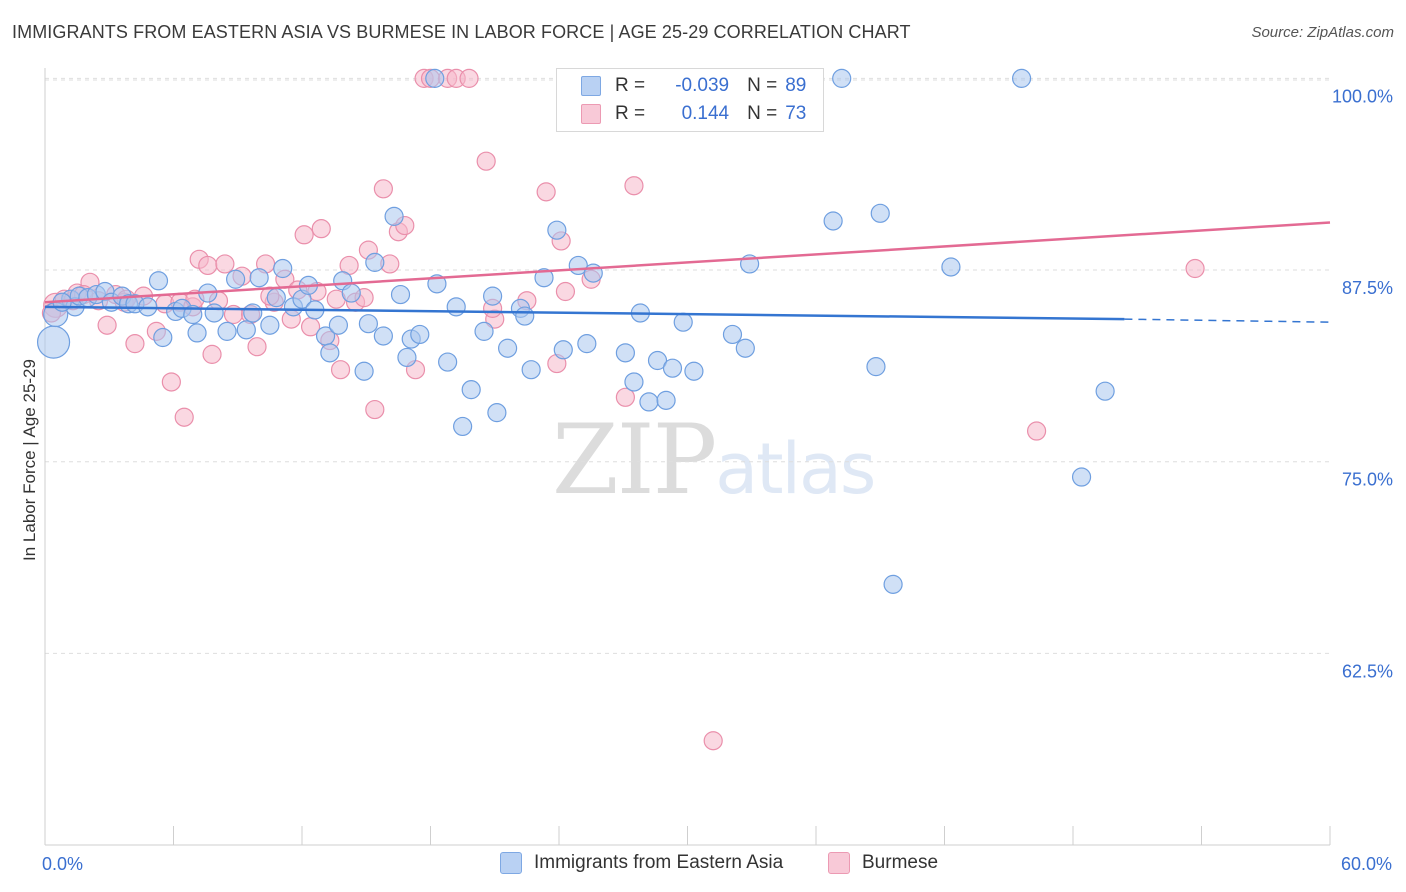 This screenshot has height=892, width=1406. I want to click on y-tick-label: 87.5%, so click(1367, 288).